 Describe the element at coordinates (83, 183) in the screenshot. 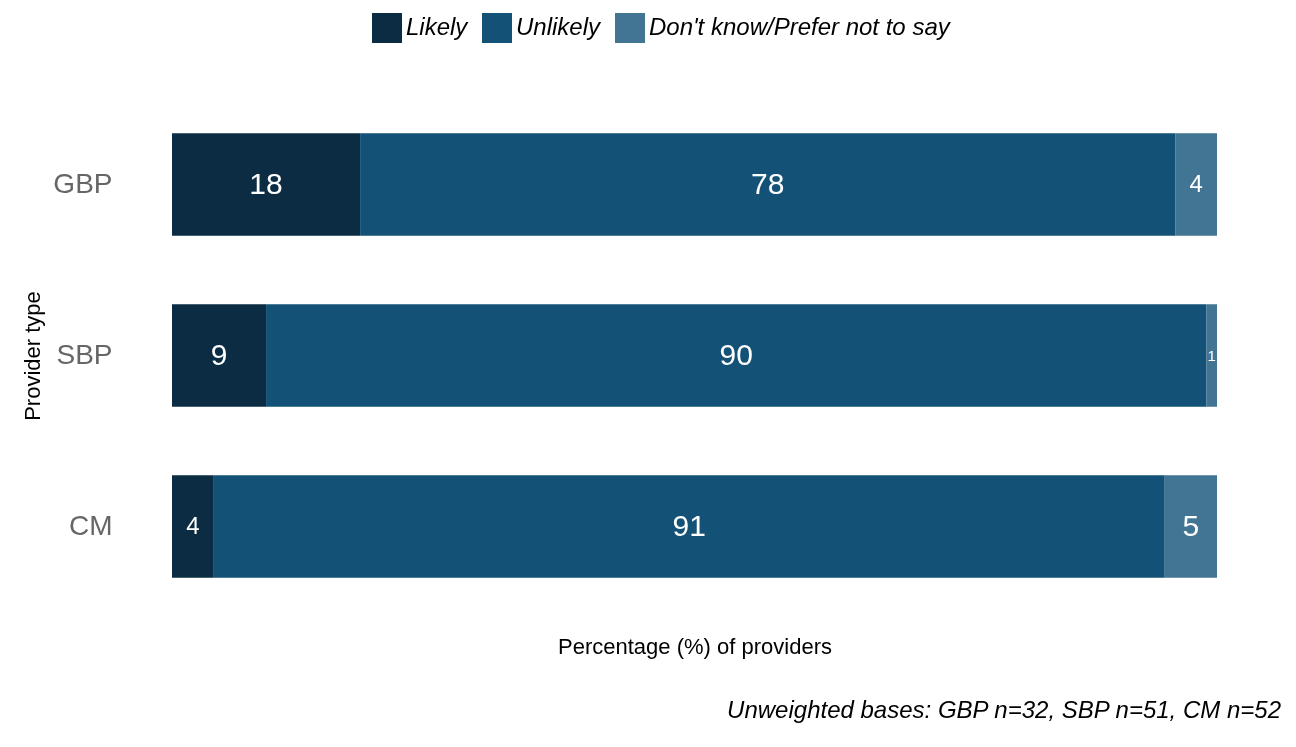

I see `y-tick-label: GBP` at that location.